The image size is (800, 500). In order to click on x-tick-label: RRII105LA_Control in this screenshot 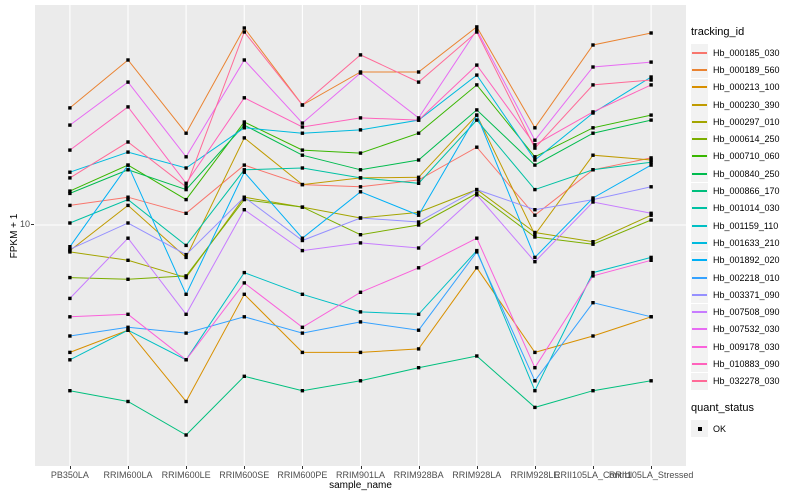, I will do `click(593, 475)`.